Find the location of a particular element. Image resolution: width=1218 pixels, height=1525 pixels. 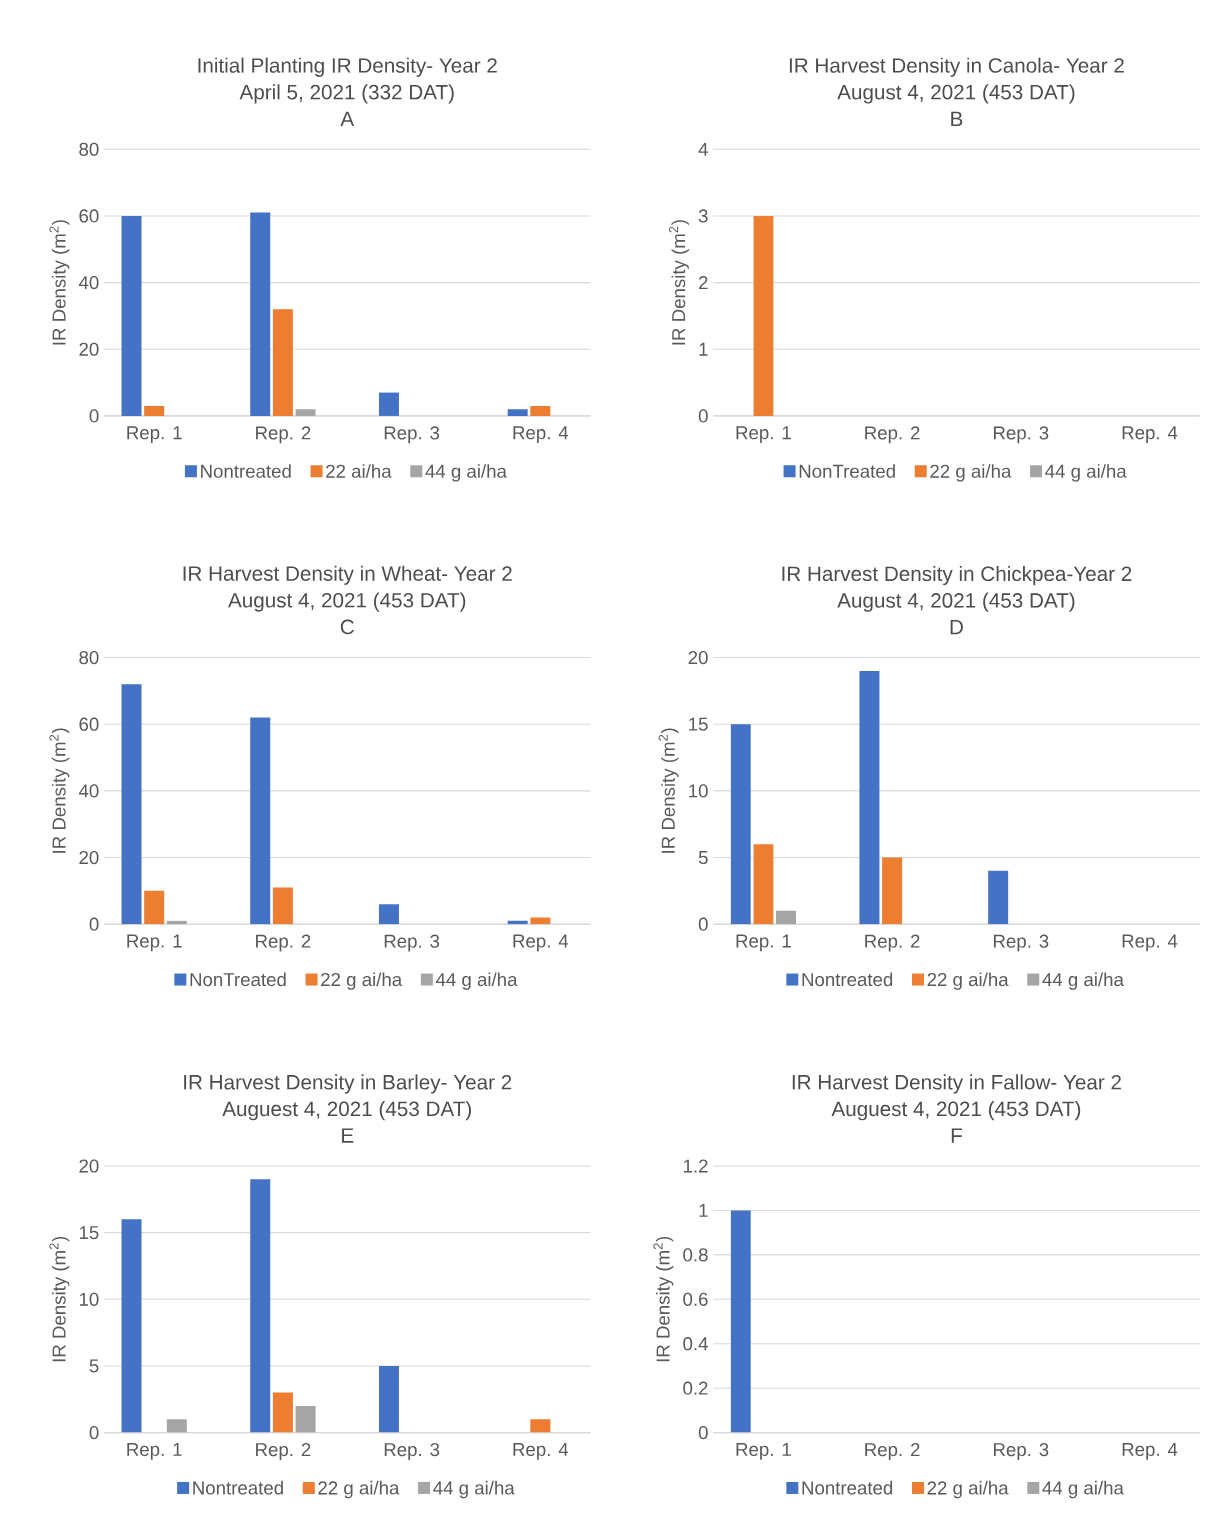

legend-label: 22 ai/ha is located at coordinates (358, 471).